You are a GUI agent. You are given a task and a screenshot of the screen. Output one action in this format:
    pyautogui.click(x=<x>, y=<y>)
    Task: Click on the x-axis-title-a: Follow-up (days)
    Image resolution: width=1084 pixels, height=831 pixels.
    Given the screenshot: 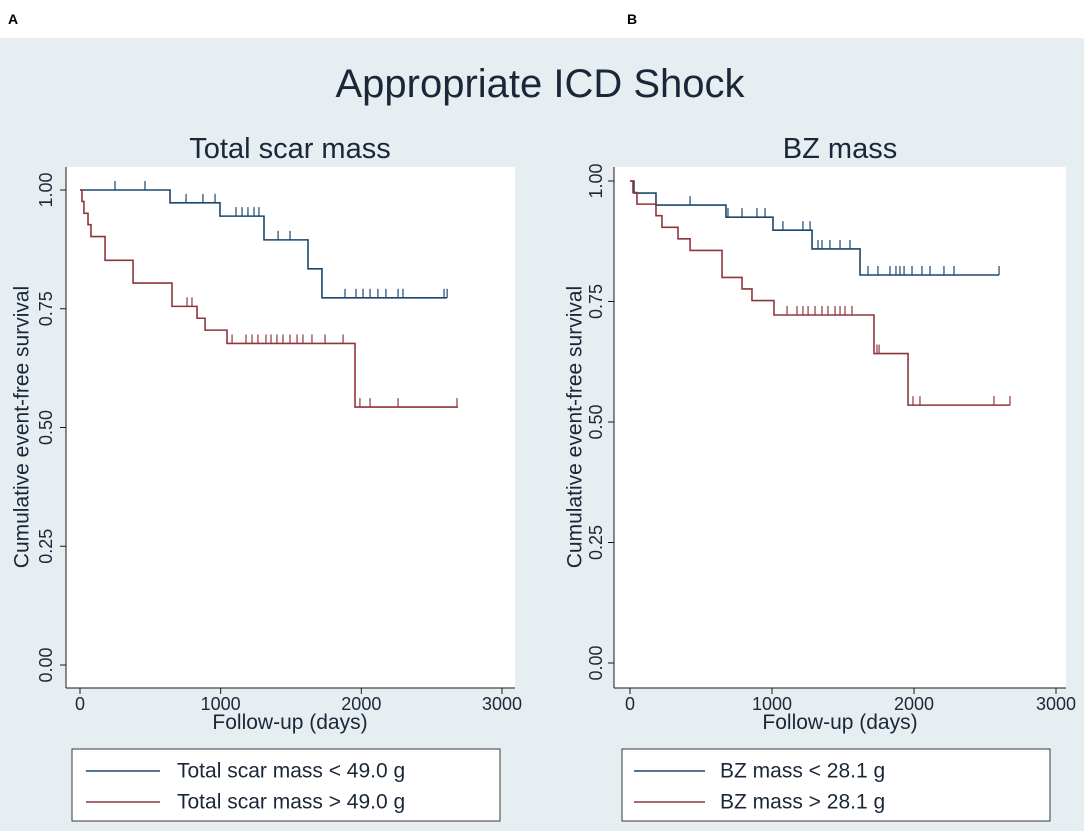 What is the action you would take?
    pyautogui.click(x=289, y=722)
    